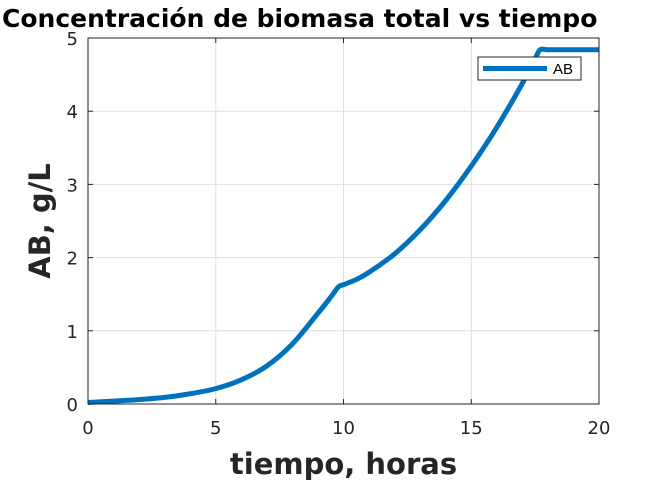  I want to click on y-tick-label: 3, so click(72, 185).